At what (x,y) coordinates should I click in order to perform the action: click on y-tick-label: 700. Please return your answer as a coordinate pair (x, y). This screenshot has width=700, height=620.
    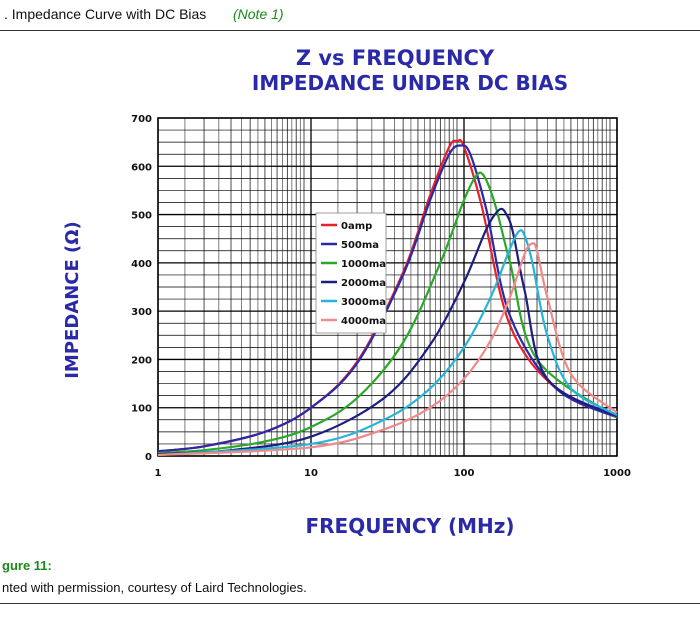
    Looking at the image, I should click on (141, 119).